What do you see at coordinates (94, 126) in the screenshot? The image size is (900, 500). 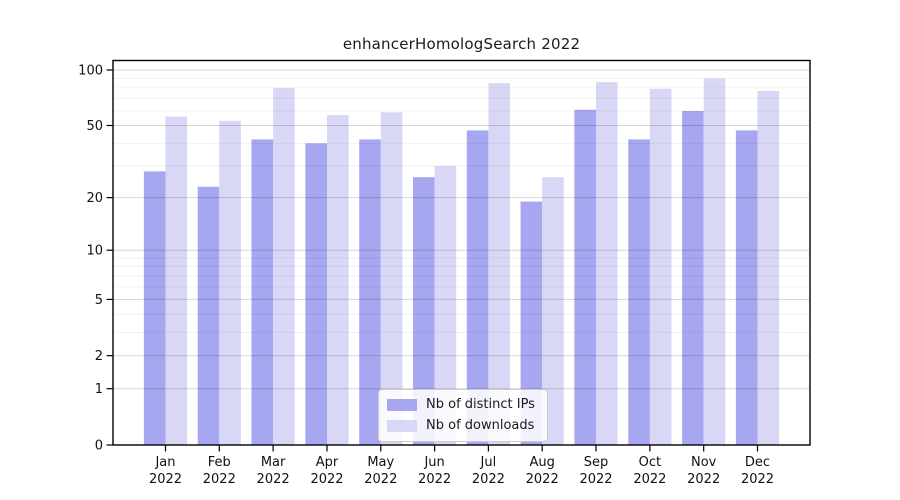 I see `y-tick-label: 50` at bounding box center [94, 126].